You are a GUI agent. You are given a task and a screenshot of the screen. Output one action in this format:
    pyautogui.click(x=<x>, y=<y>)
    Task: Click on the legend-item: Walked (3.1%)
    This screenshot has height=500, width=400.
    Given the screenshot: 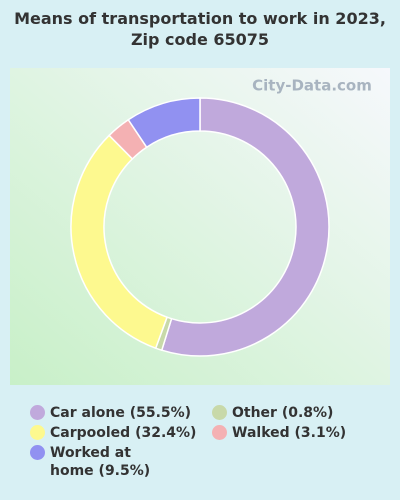 What is the action you would take?
    pyautogui.click(x=279, y=433)
    